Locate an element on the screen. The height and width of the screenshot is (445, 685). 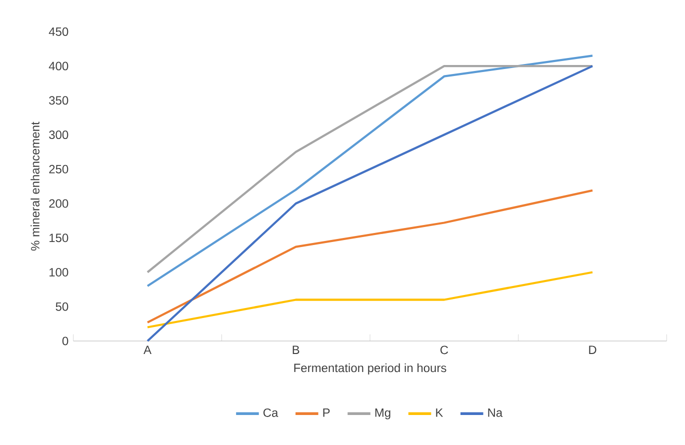
y-tick-label: 50 is located at coordinates (62, 306).